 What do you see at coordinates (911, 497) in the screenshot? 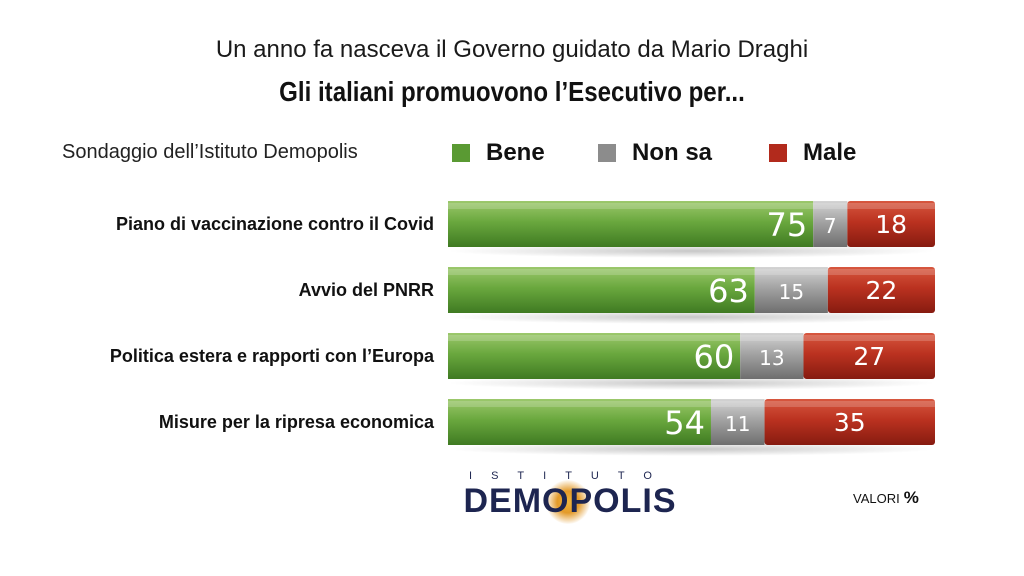
I see `units-symbol: %` at bounding box center [911, 497].